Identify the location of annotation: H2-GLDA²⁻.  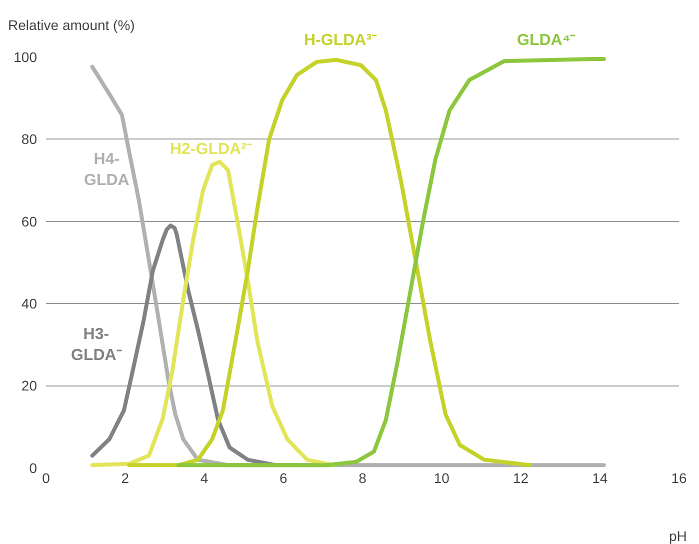
(211, 149).